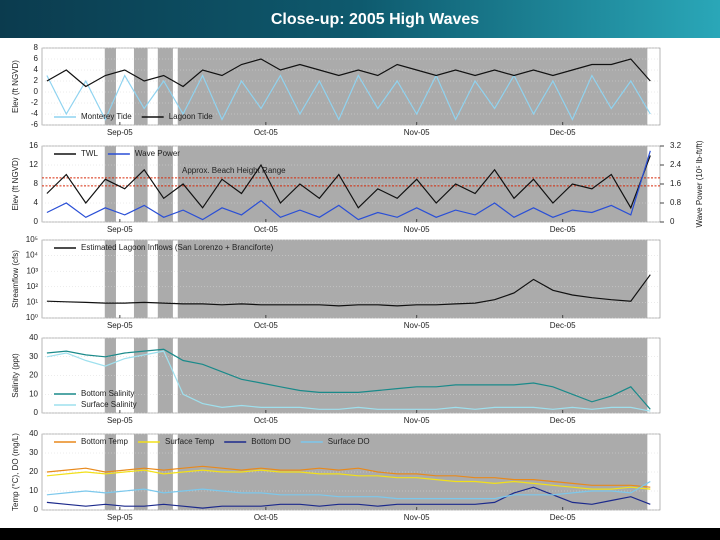 Image resolution: width=720 pixels, height=540 pixels. I want to click on legend-label: Surface DO, so click(349, 441).